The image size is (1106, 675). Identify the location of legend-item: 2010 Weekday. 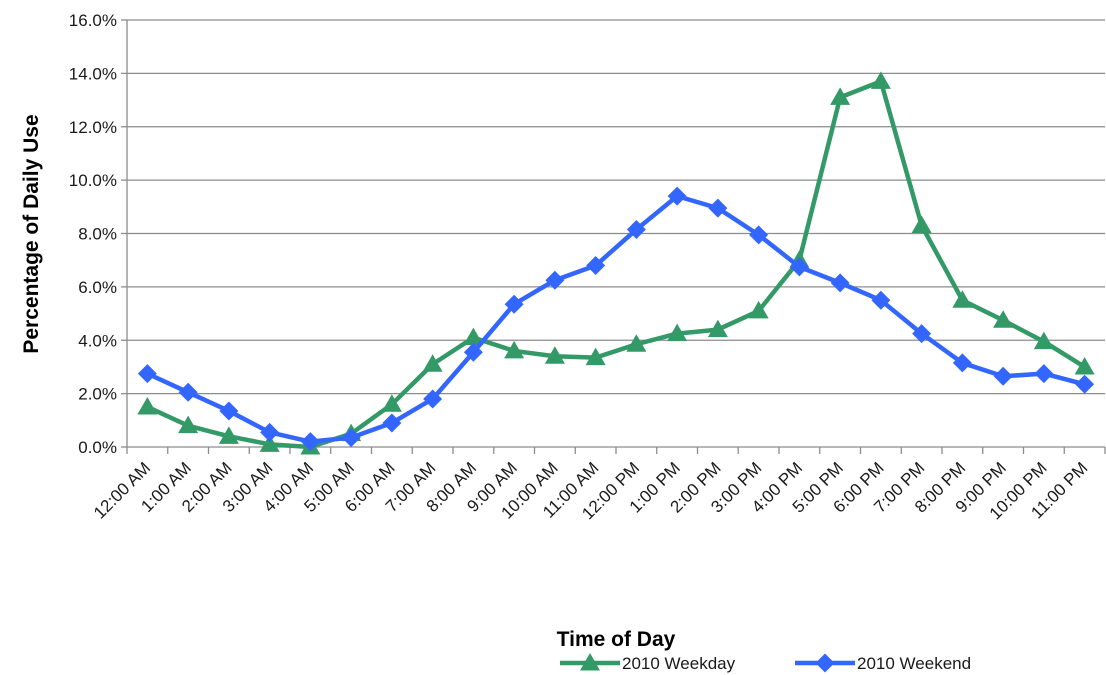
(648, 663).